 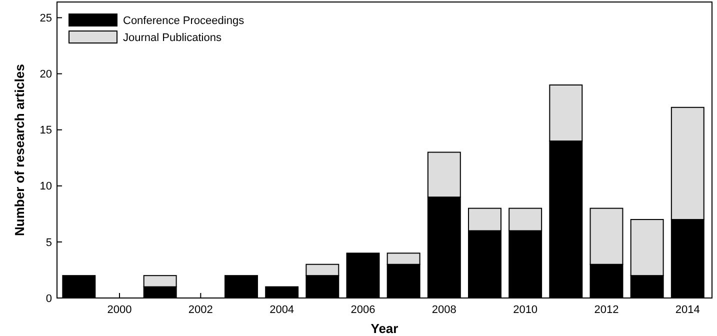 What do you see at coordinates (282, 310) in the screenshot?
I see `x-tick-label: 2004` at bounding box center [282, 310].